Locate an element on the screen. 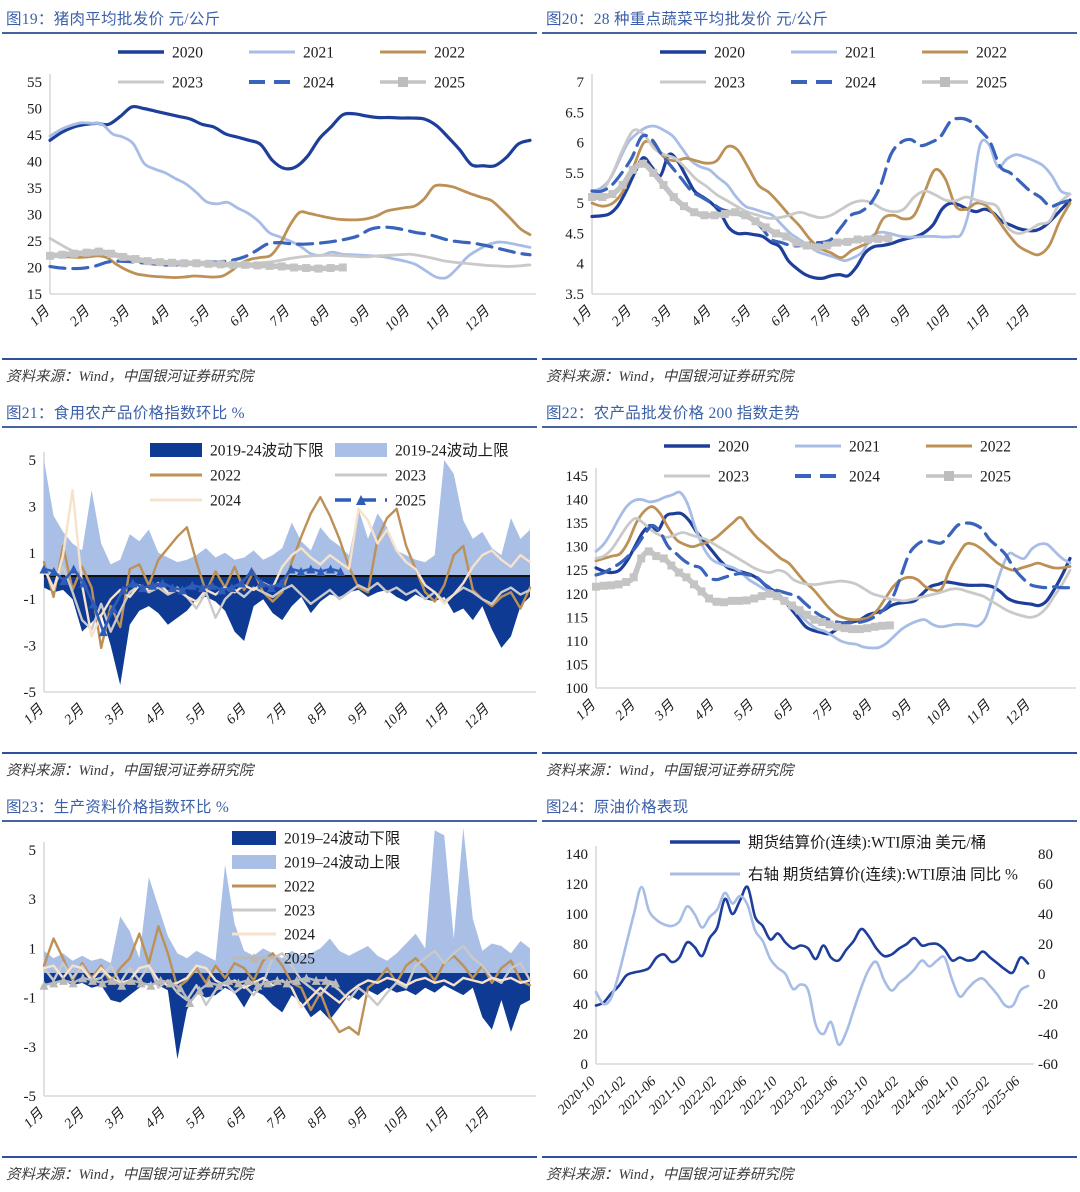 This screenshot has width=1080, height=1192. svg-text: 5.5 is located at coordinates (574, 174).